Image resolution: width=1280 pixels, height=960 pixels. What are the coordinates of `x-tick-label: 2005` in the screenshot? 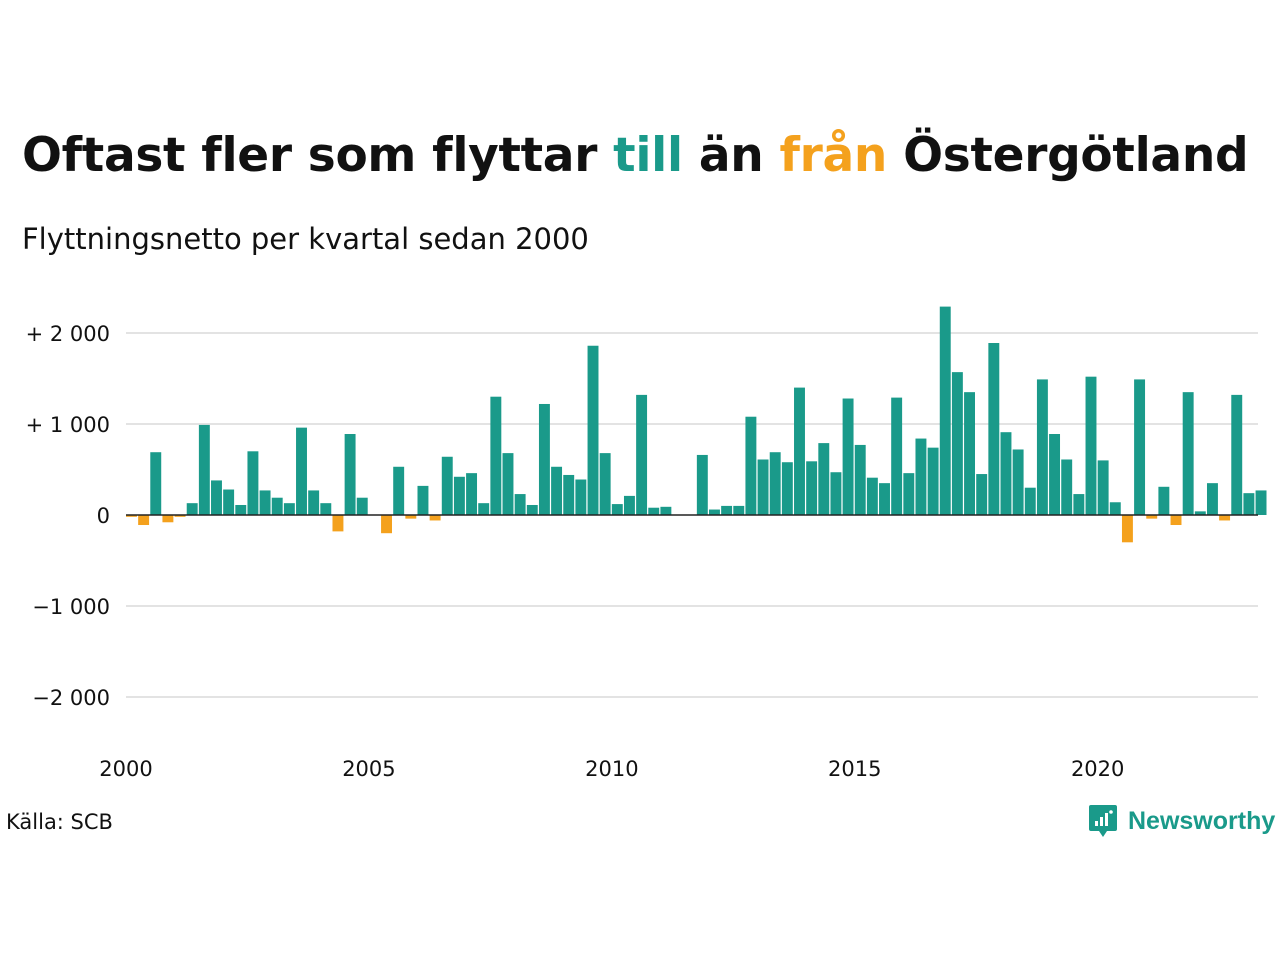 It's located at (368, 769).